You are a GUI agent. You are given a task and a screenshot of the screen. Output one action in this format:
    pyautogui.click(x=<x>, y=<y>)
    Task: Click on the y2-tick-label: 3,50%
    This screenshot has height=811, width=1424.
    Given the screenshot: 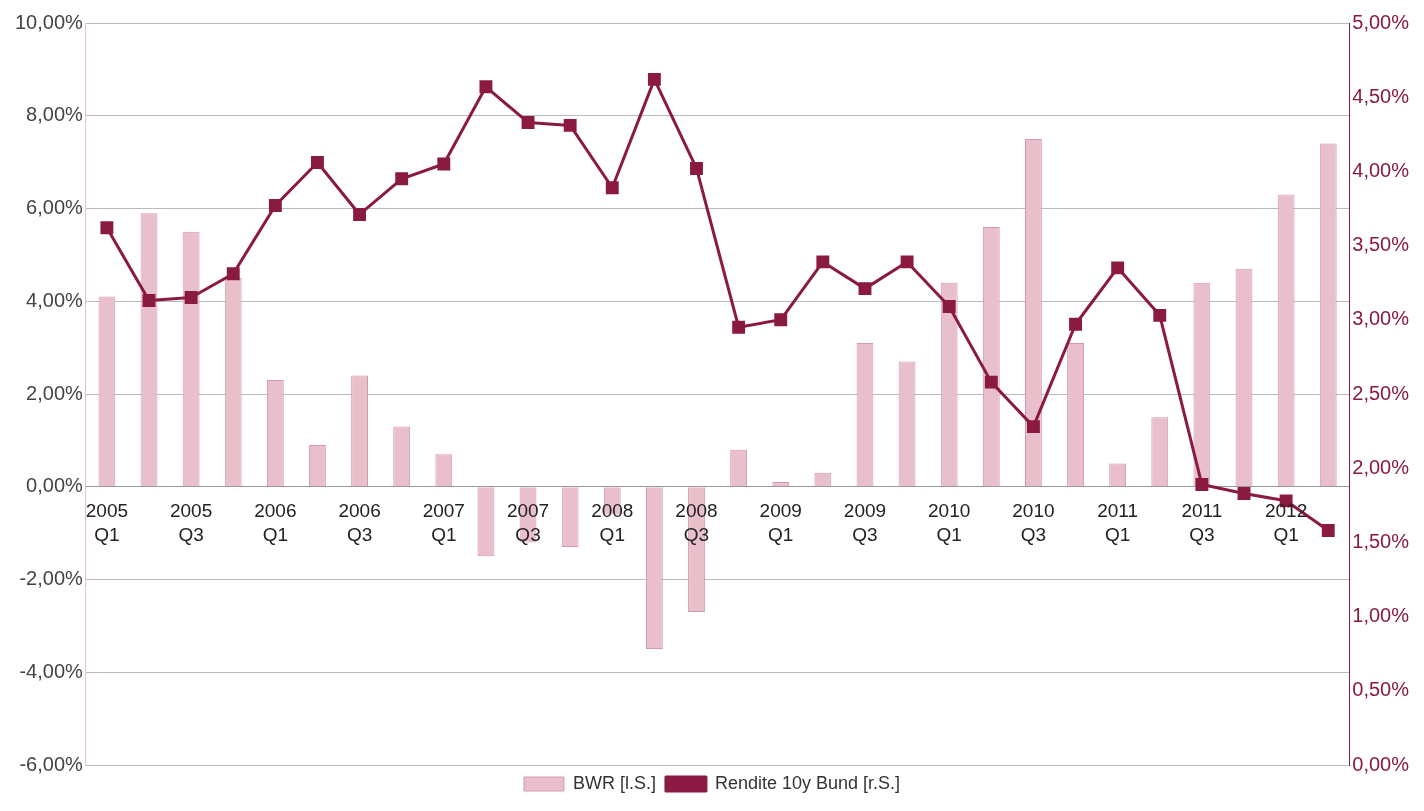 What is the action you would take?
    pyautogui.click(x=1381, y=244)
    